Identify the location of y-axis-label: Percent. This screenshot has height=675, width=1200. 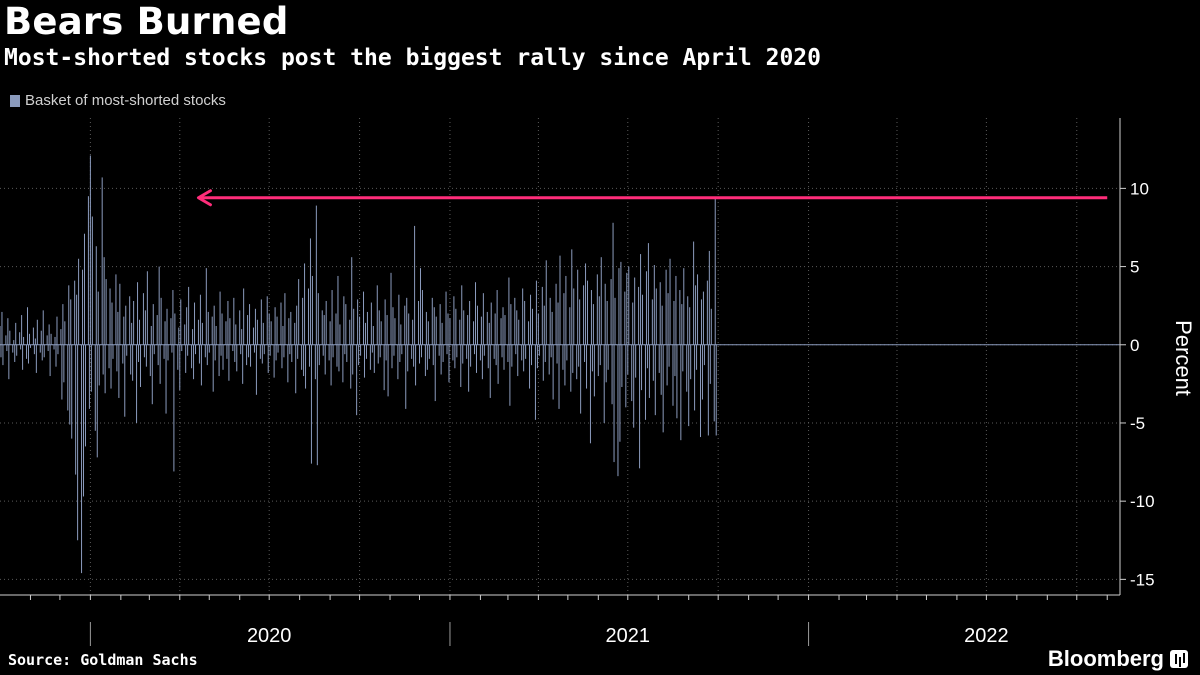
(1183, 358).